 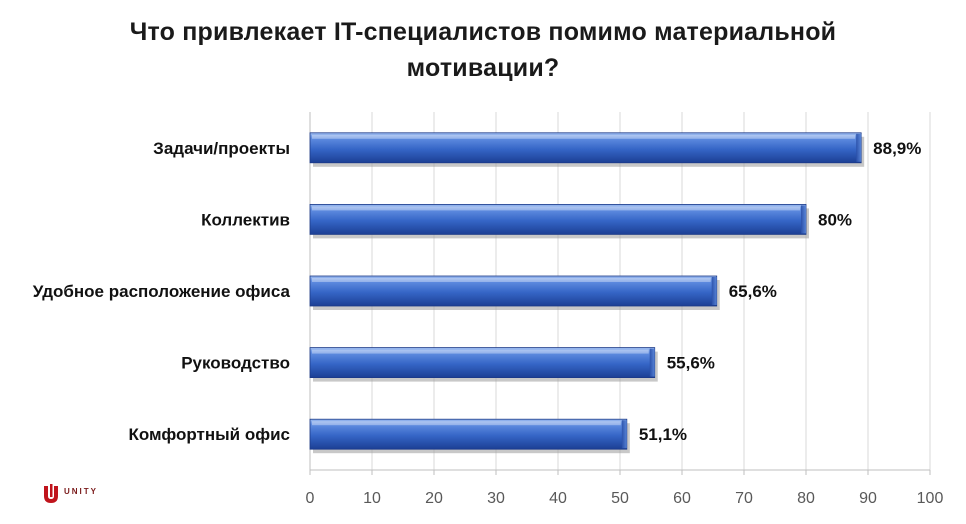 I want to click on x-tick-label: 40, so click(x=558, y=498).